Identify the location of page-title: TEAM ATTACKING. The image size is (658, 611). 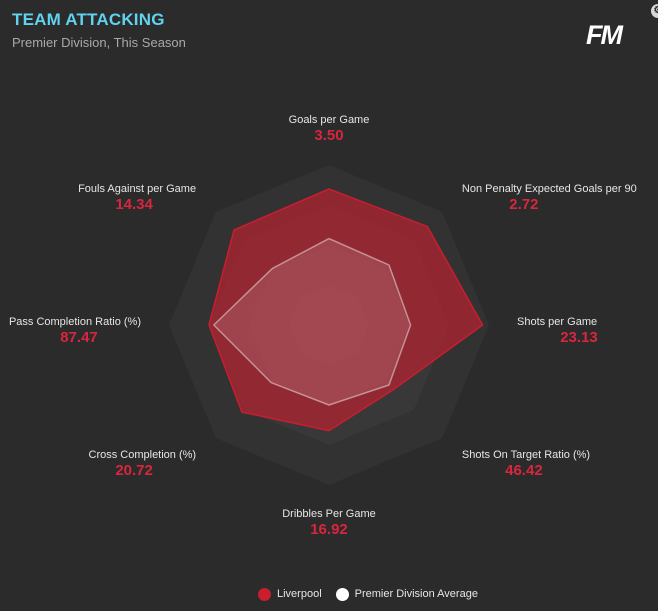
(88, 19).